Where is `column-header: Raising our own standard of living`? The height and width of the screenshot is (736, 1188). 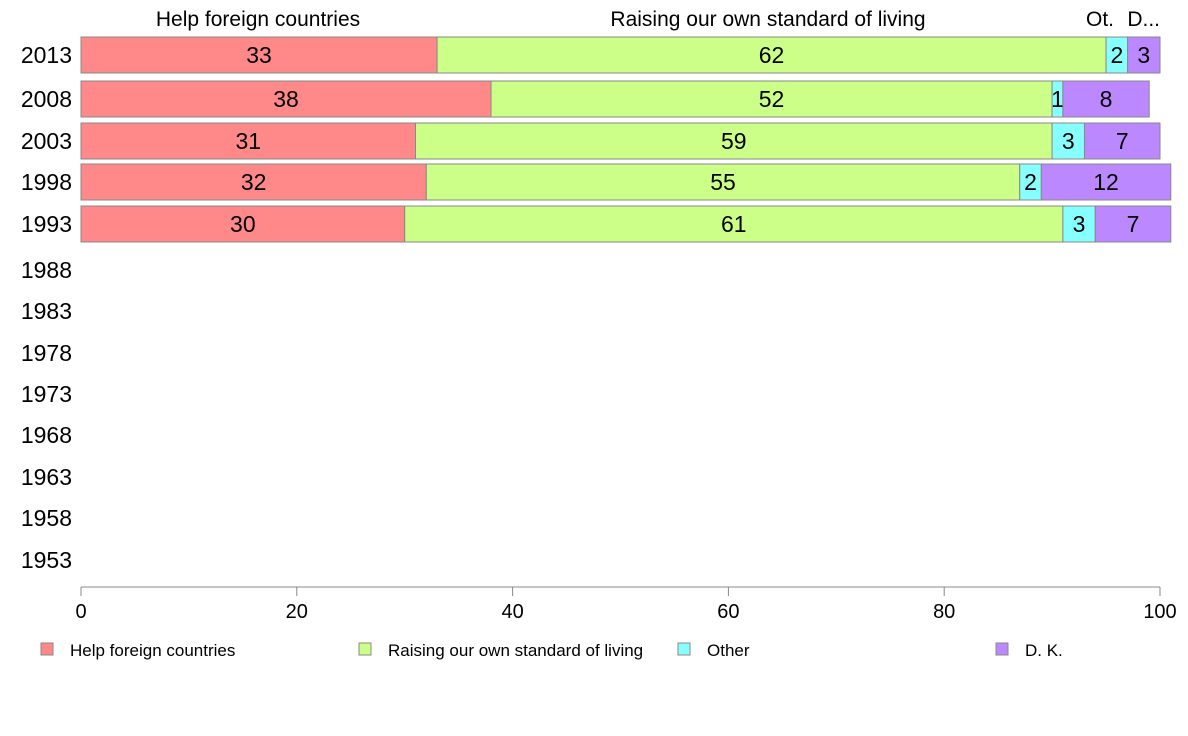
column-header: Raising our own standard of living is located at coordinates (767, 19).